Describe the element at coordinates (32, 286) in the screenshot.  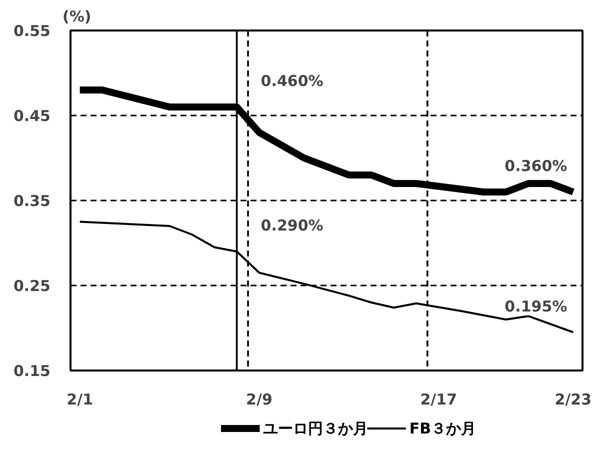
I see `y-tick-label: 0.25` at that location.